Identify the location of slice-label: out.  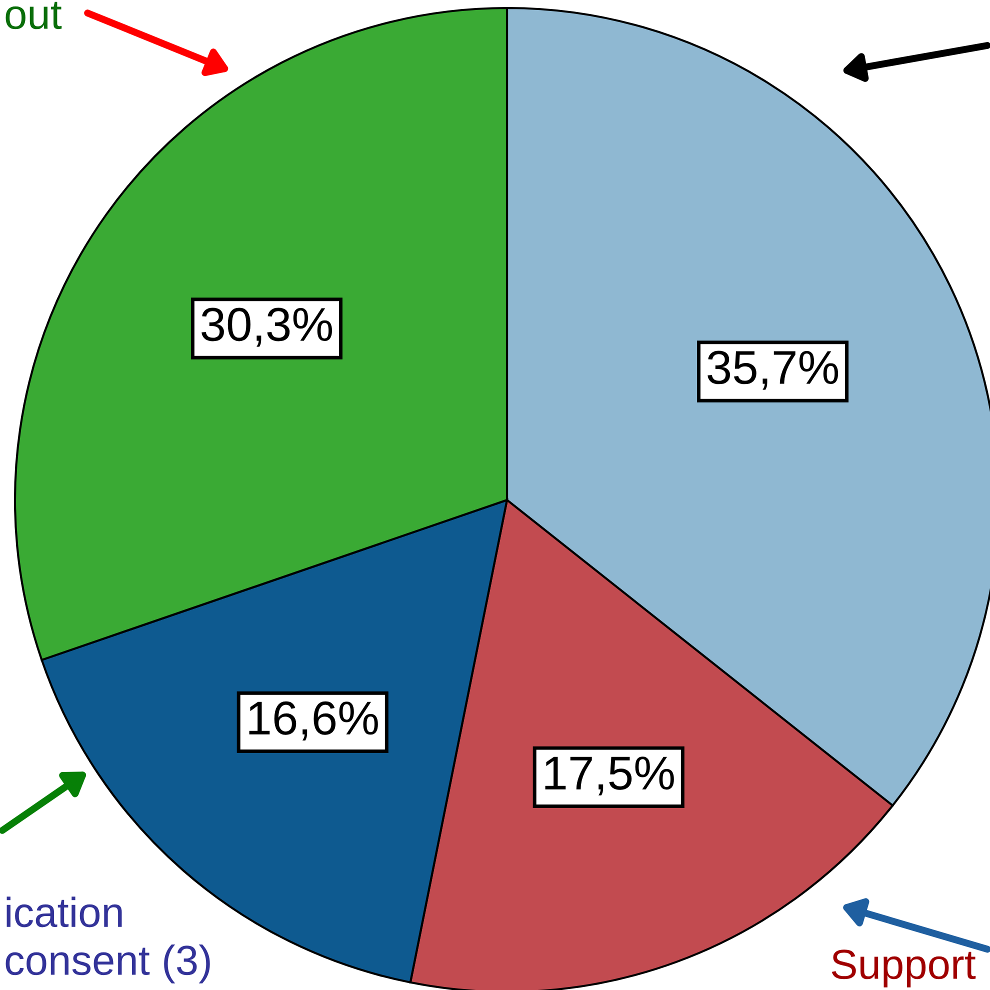
(34, 16).